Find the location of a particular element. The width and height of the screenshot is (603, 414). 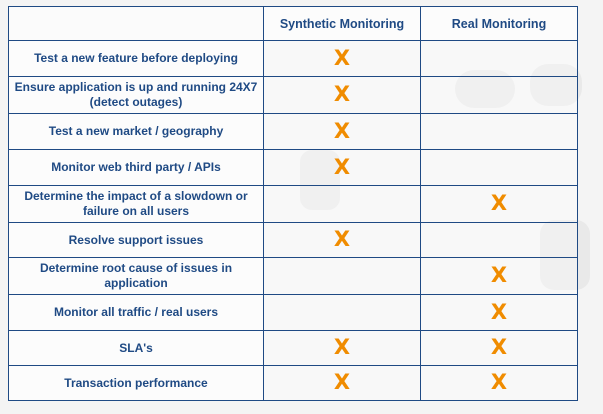

table-row: Monitor all traffic / real users X is located at coordinates (293, 312).